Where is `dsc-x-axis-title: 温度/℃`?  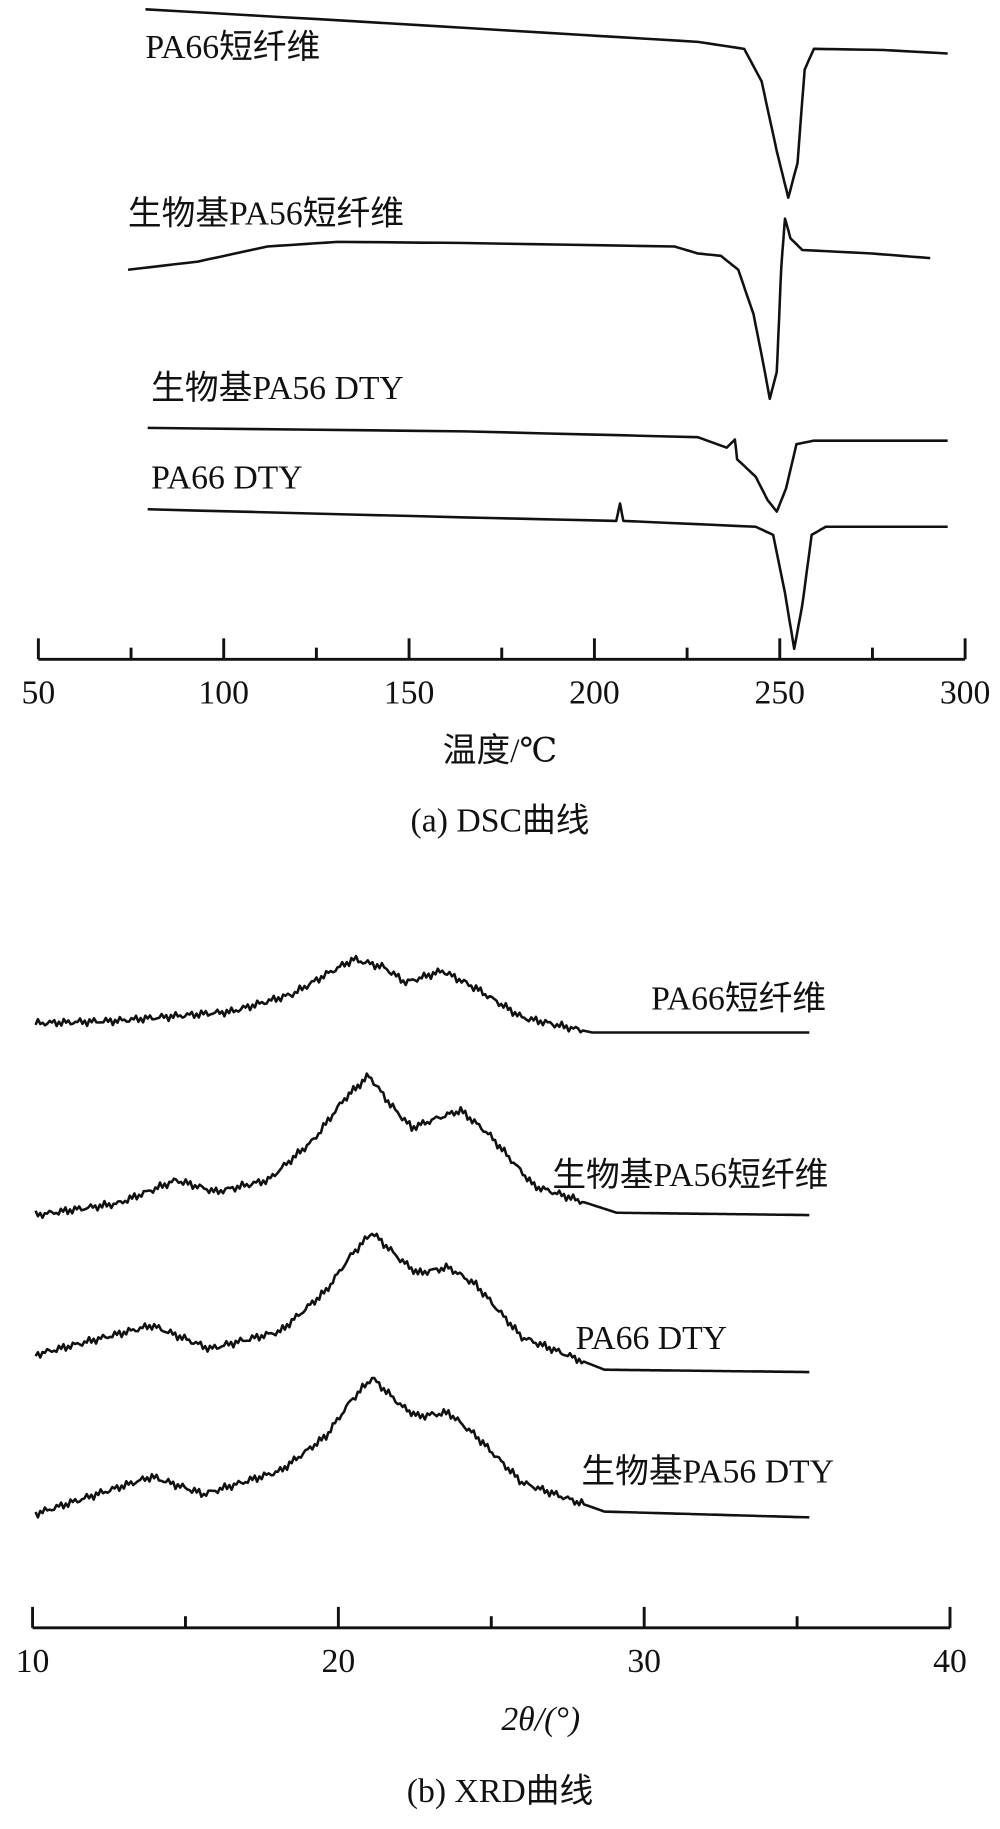 dsc-x-axis-title: 温度/℃ is located at coordinates (500, 751).